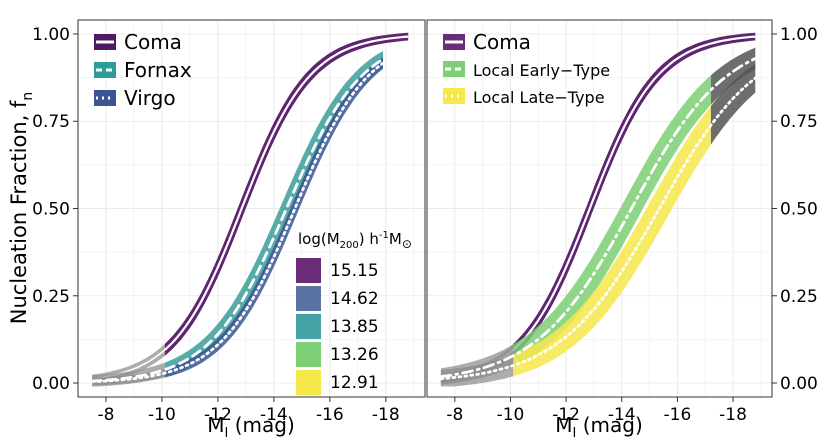  Describe the element at coordinates (158, 70) in the screenshot. I see `legend-label: Fornax` at that location.